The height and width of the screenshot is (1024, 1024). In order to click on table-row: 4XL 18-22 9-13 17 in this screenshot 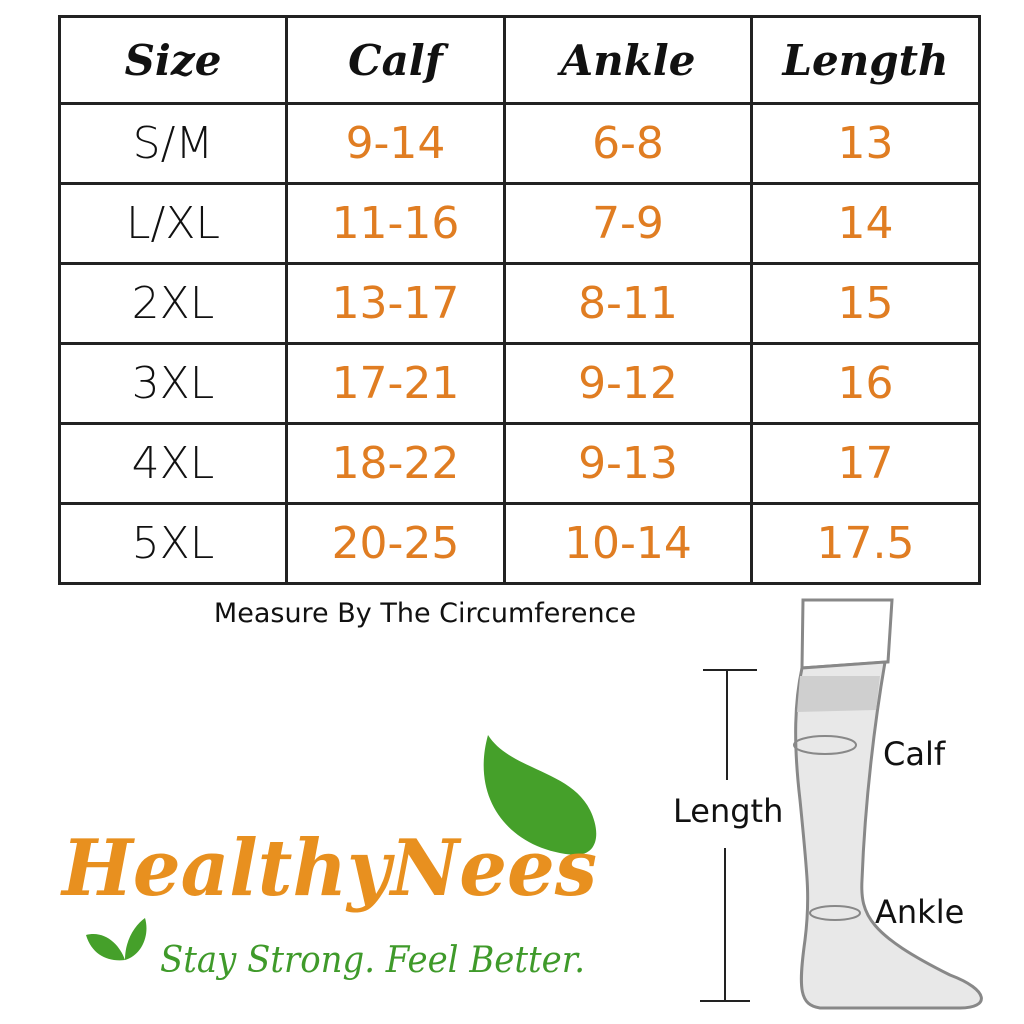, I will do `click(519, 463)`.